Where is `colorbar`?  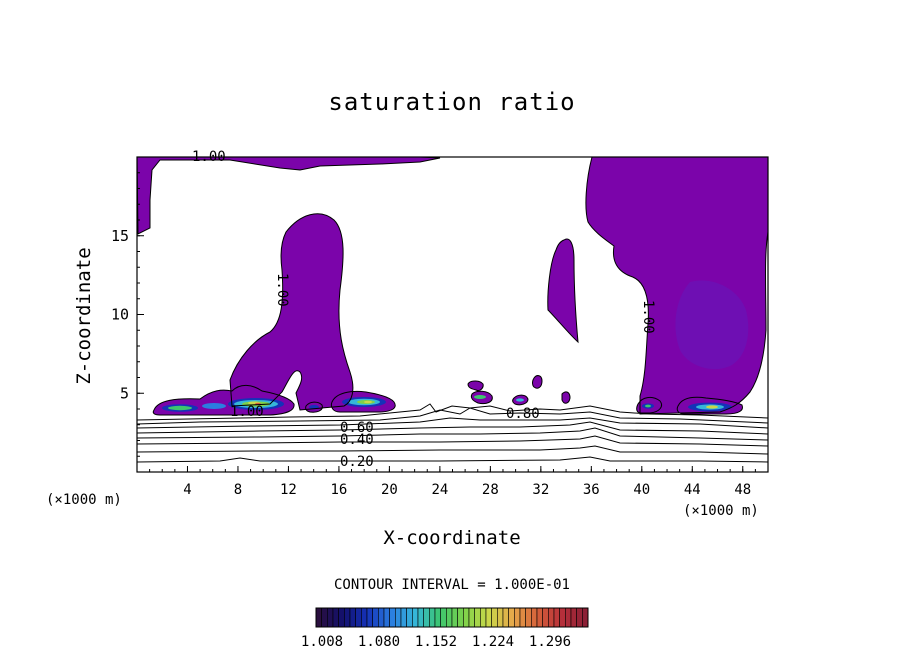 colorbar is located at coordinates (452, 617).